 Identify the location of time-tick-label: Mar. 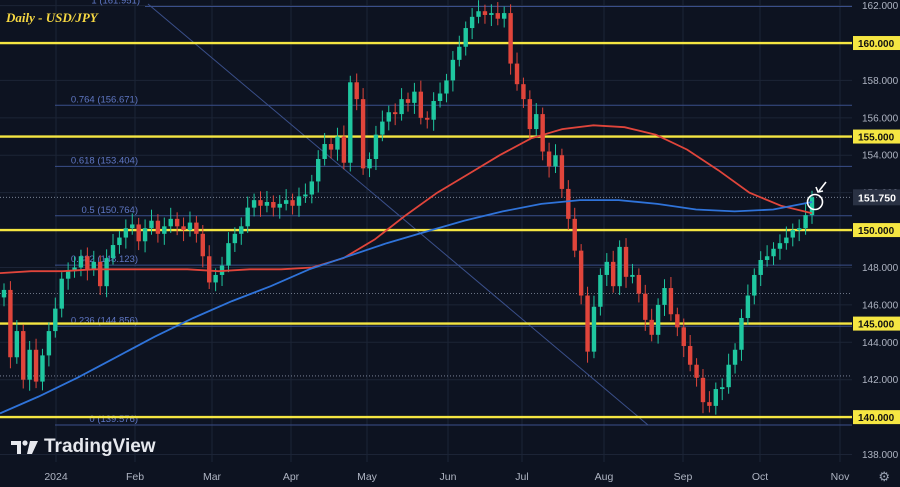
(212, 477).